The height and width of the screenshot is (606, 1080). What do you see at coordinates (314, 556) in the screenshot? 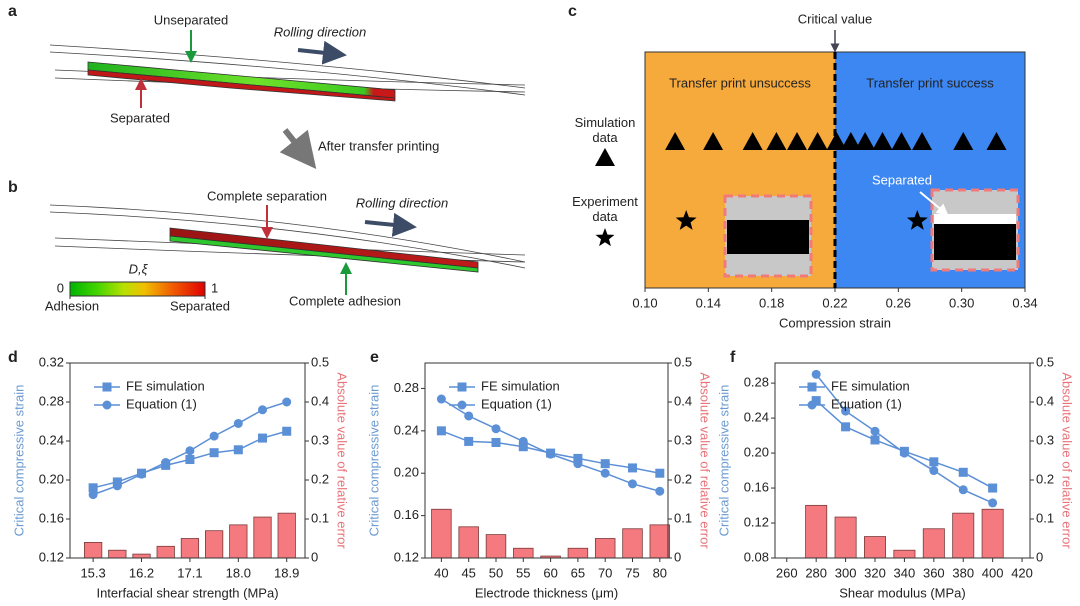
I see `y2-tick-label: 0` at bounding box center [314, 556].